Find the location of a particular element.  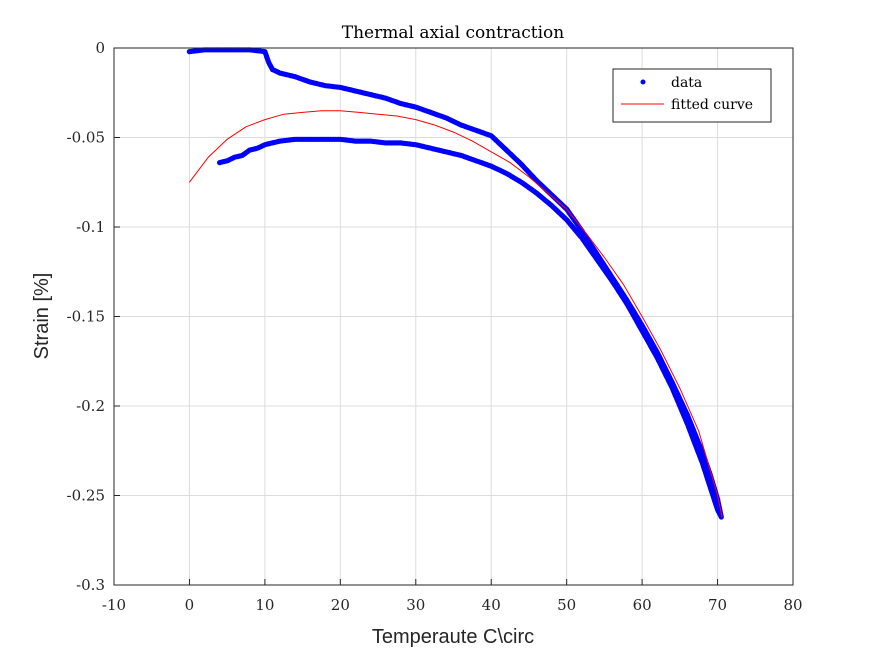

legend: data fitted curve is located at coordinates (692, 95).